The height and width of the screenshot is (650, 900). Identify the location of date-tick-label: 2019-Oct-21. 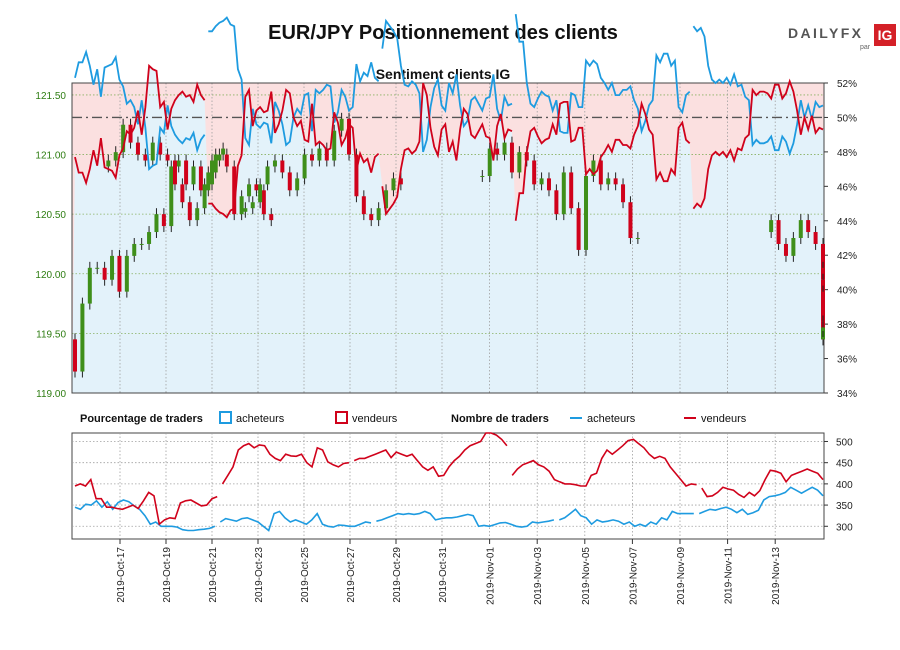
(213, 575).